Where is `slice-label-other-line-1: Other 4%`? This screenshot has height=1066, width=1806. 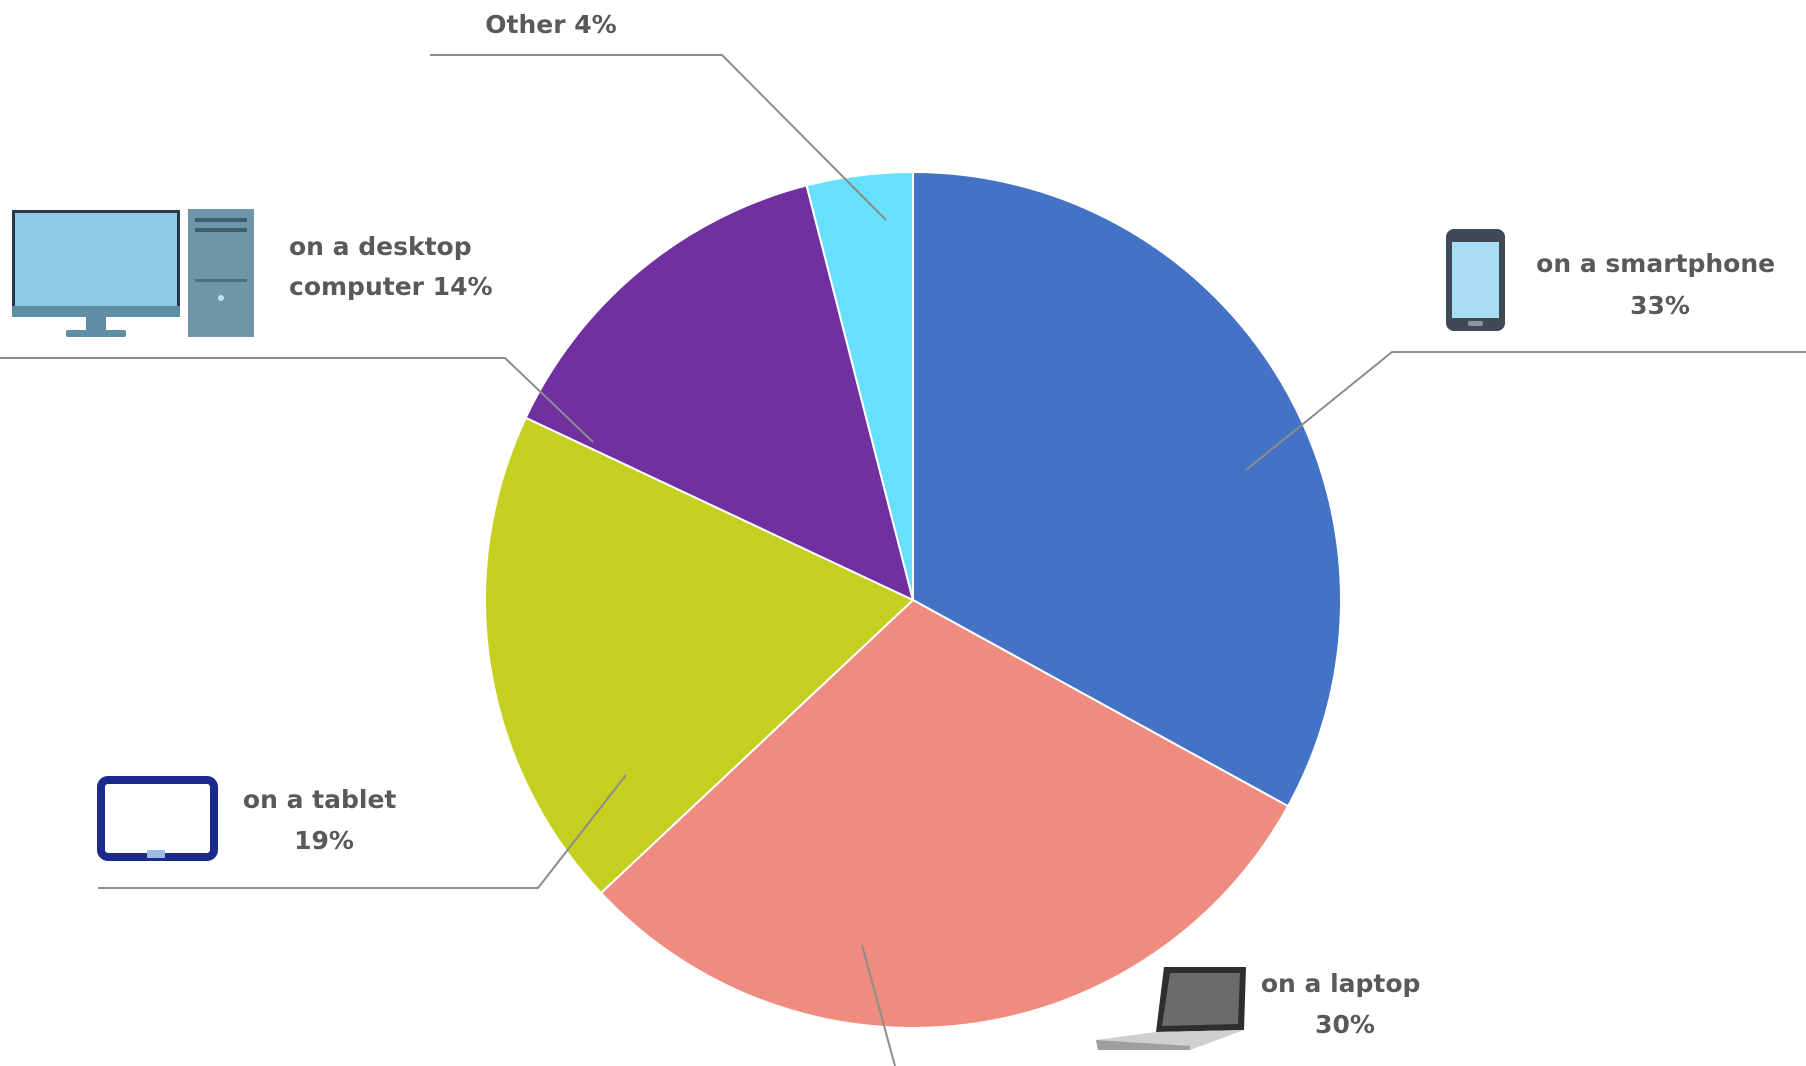
slice-label-other-line-1: Other 4% is located at coordinates (550, 24).